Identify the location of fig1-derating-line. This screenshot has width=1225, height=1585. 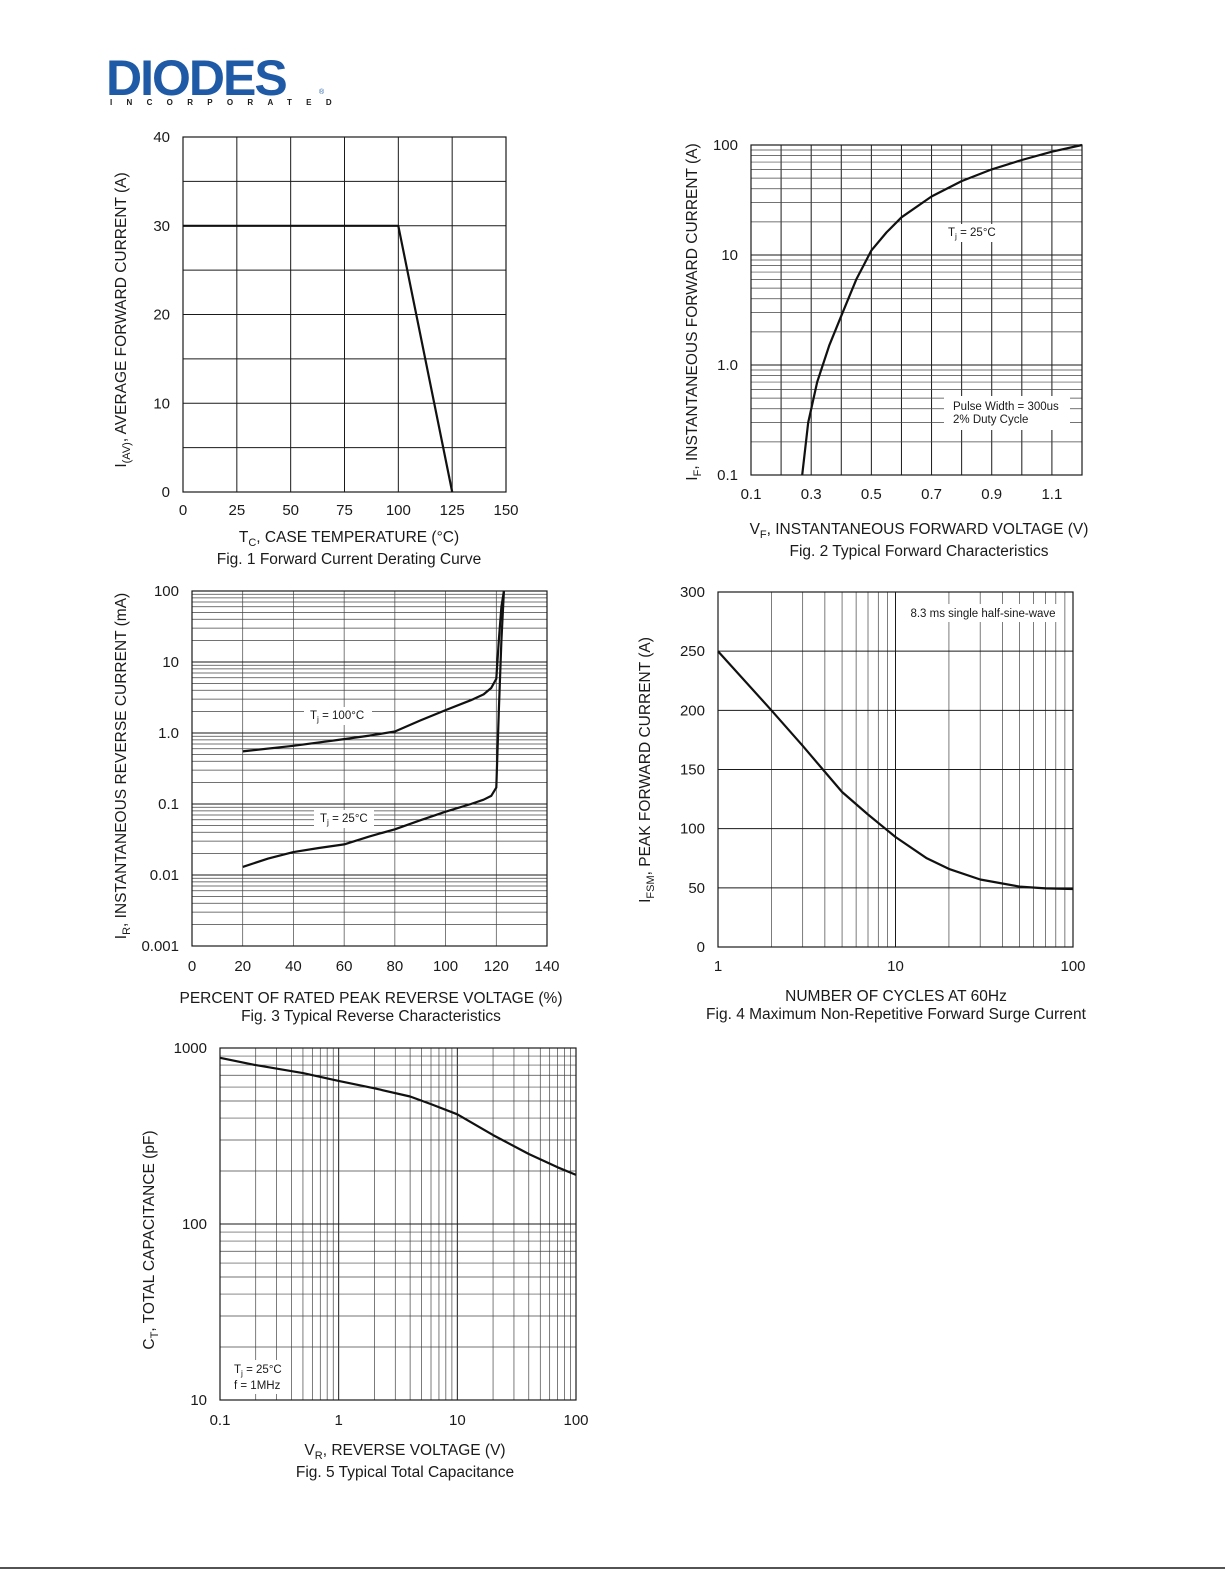
(318, 358).